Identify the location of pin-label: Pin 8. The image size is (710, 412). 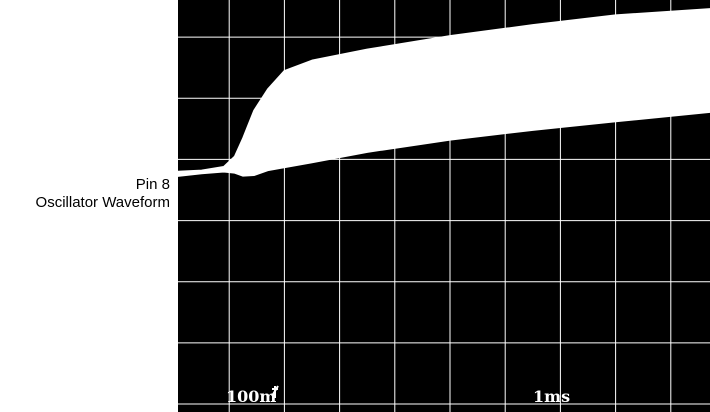
(152, 184).